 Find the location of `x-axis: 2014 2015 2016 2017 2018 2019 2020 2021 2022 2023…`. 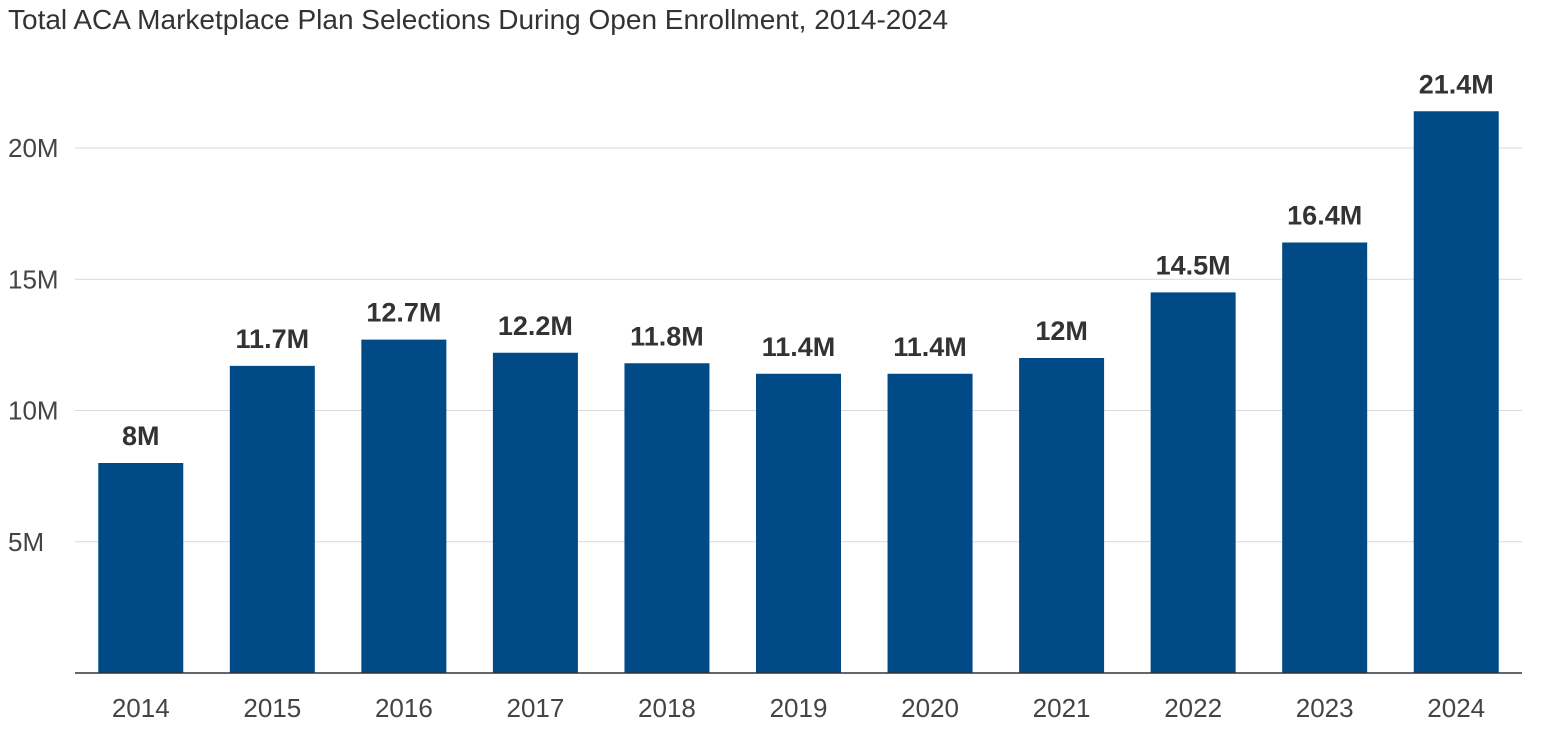

x-axis: 2014 2015 2016 2017 2018 2019 2020 2021 2022 2023… is located at coordinates (798, 697).